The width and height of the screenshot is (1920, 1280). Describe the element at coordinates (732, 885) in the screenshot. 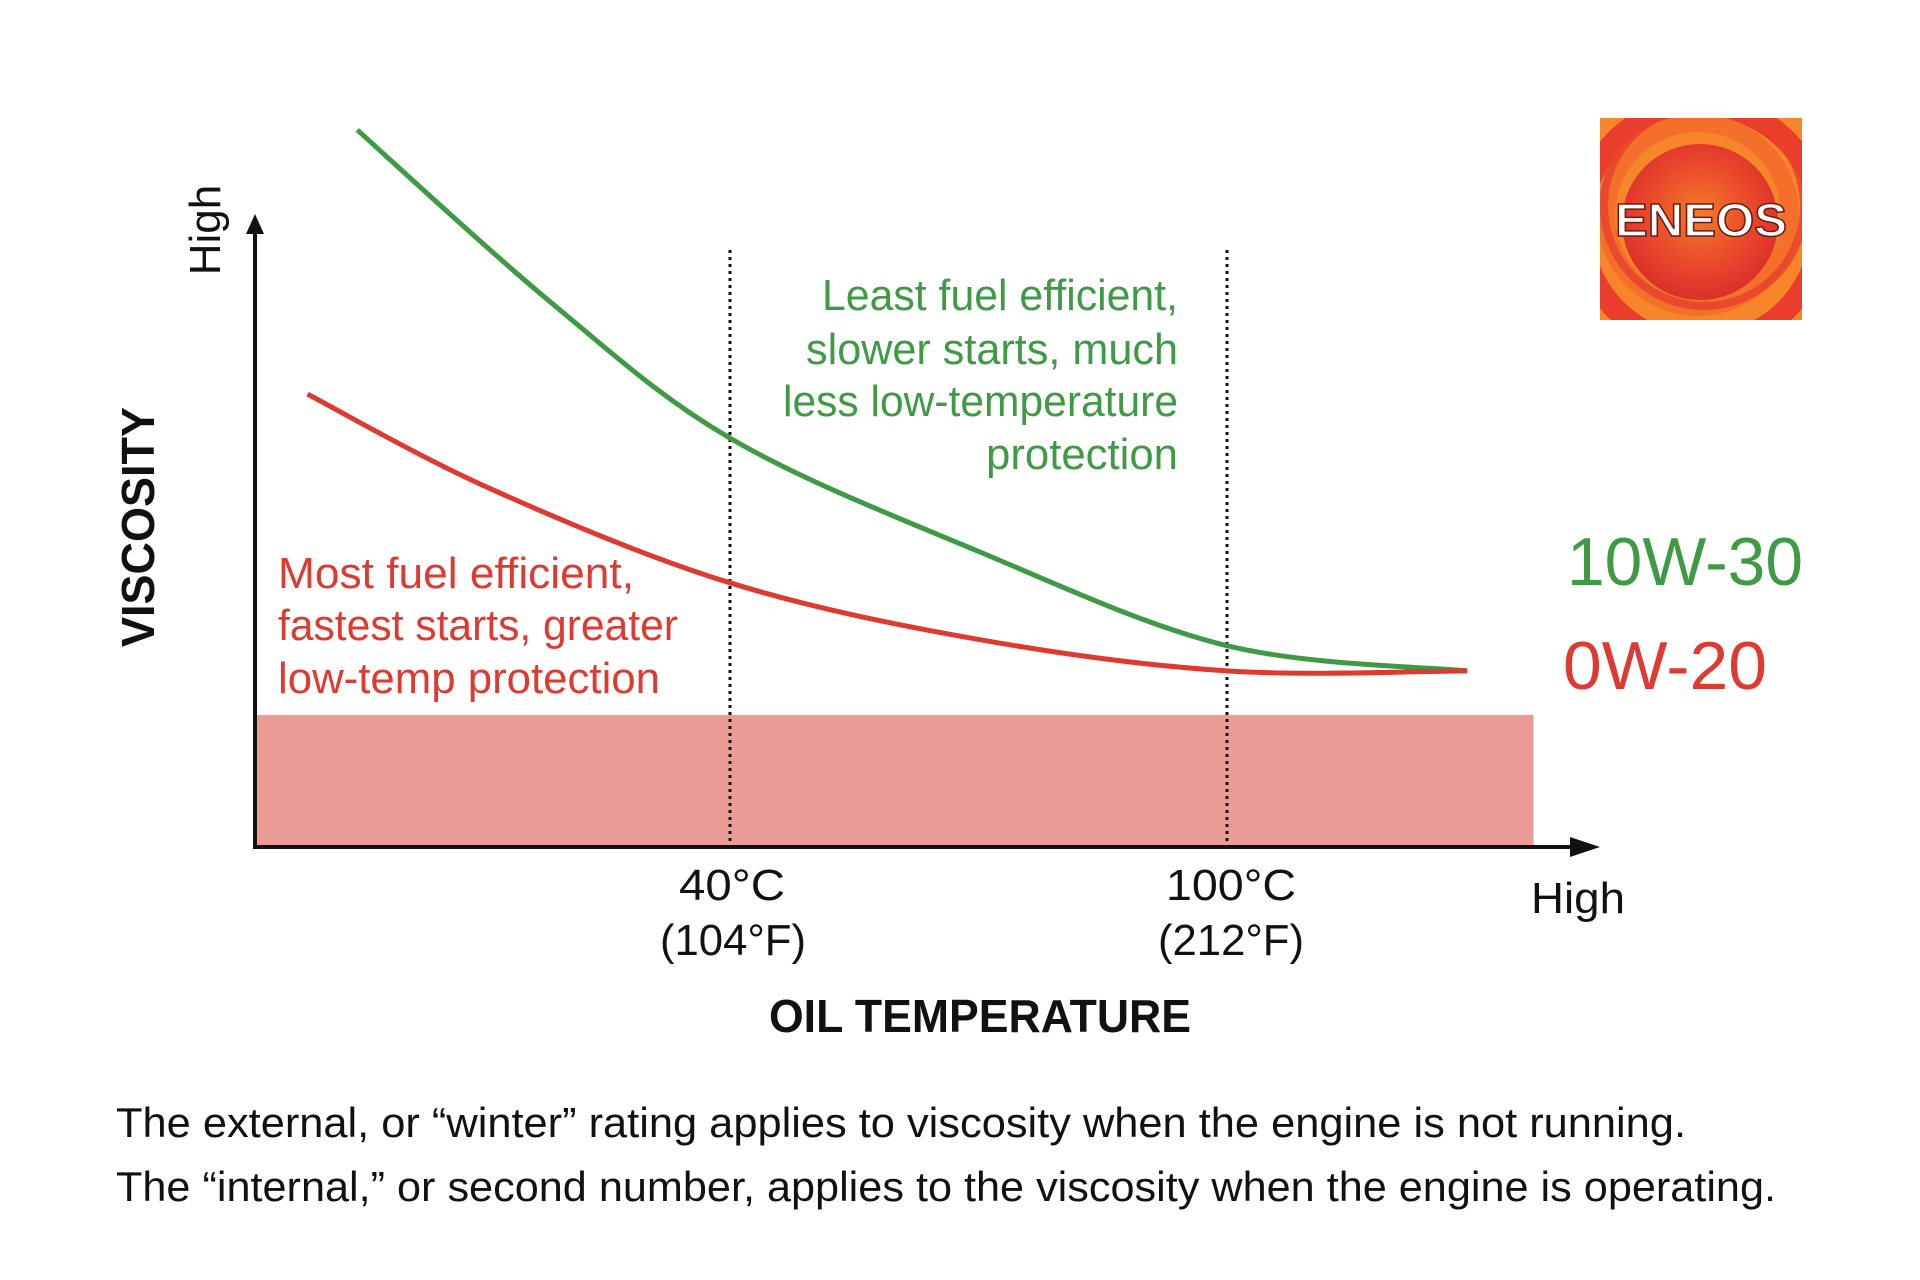

I see `x-tick-label-40c: 40°C` at that location.